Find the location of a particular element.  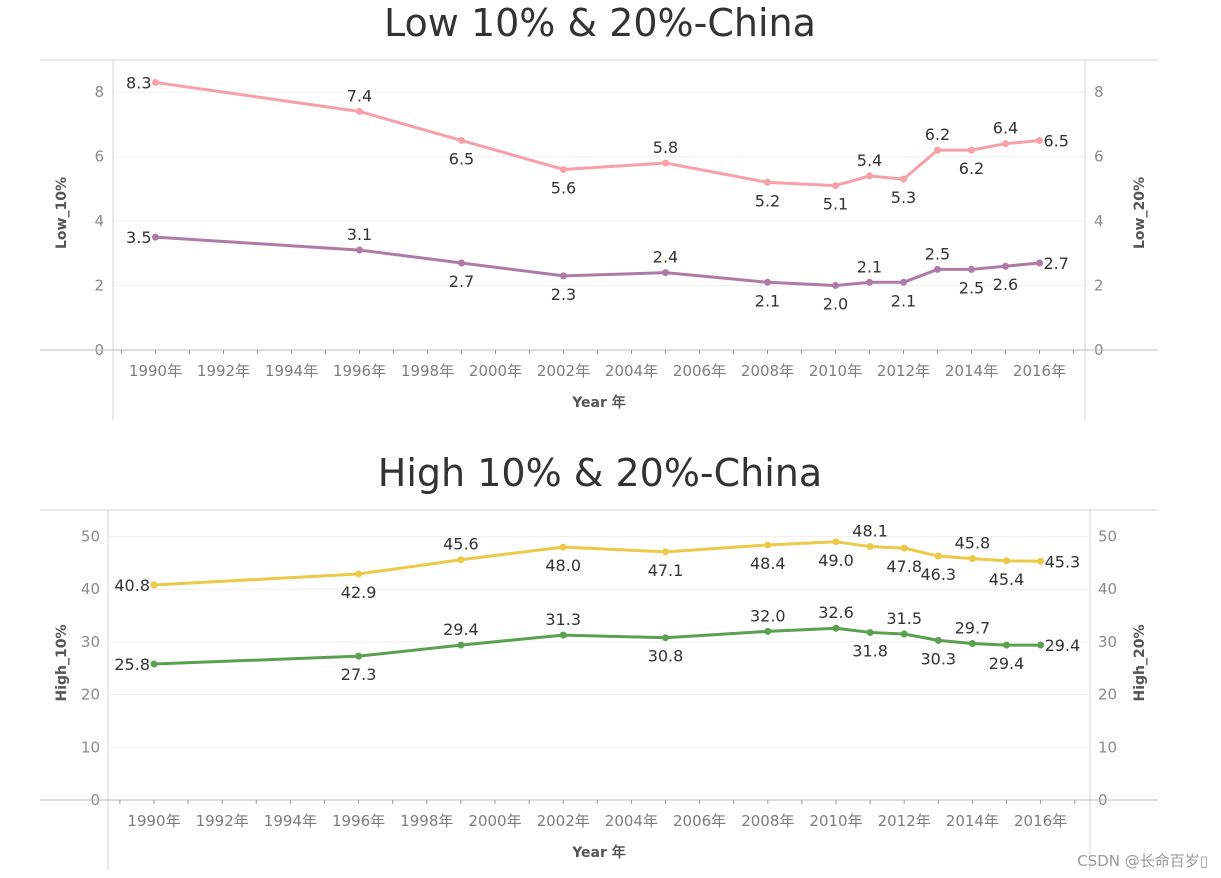

y-tick-label-left: 50 is located at coordinates (90, 537).